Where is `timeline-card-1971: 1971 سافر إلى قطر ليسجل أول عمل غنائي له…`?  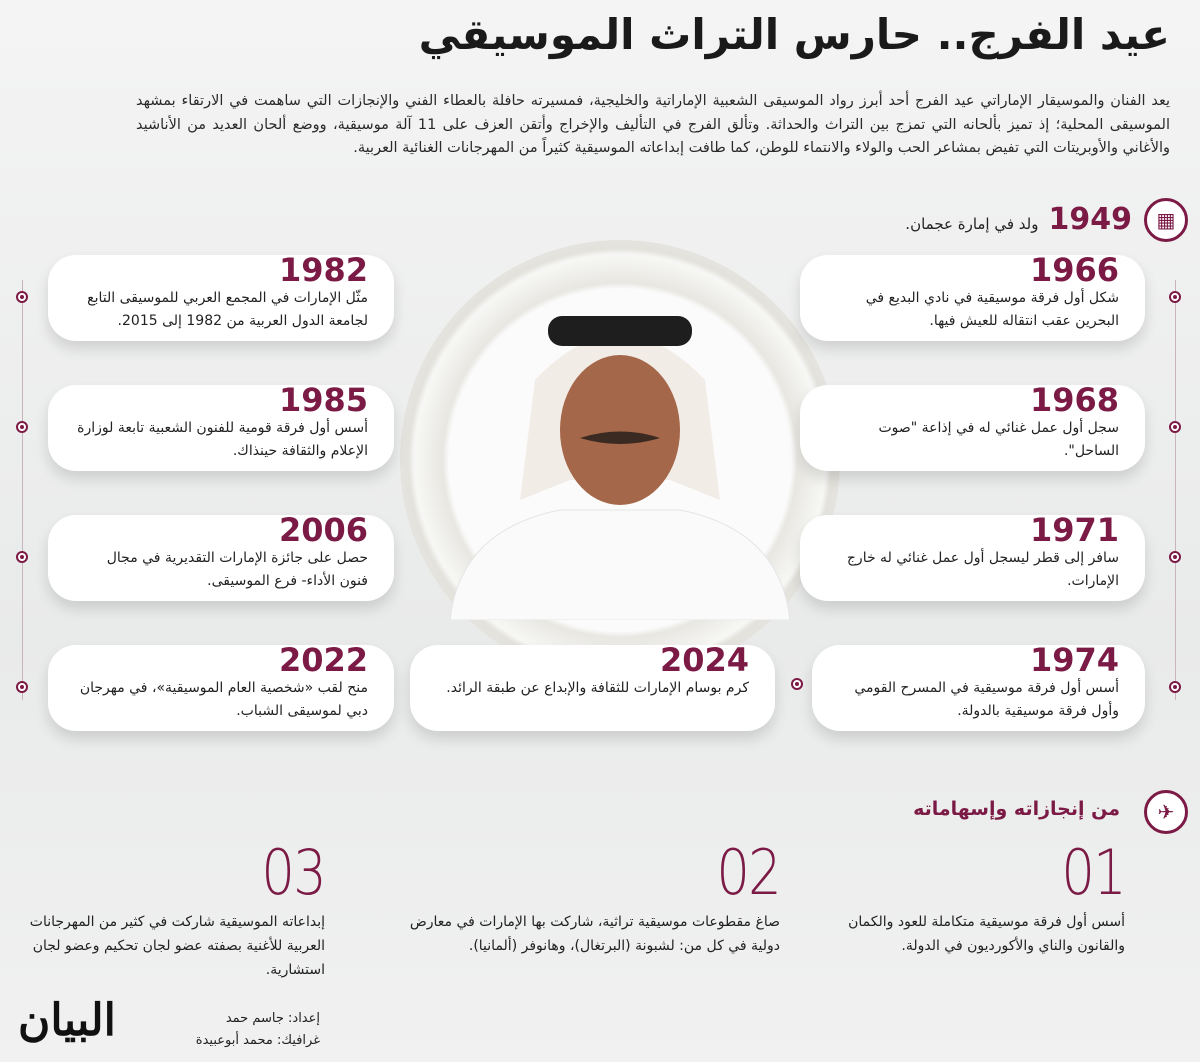
timeline-card-1971: 1971 سافر إلى قطر ليسجل أول عمل غنائي له… is located at coordinates (972, 556).